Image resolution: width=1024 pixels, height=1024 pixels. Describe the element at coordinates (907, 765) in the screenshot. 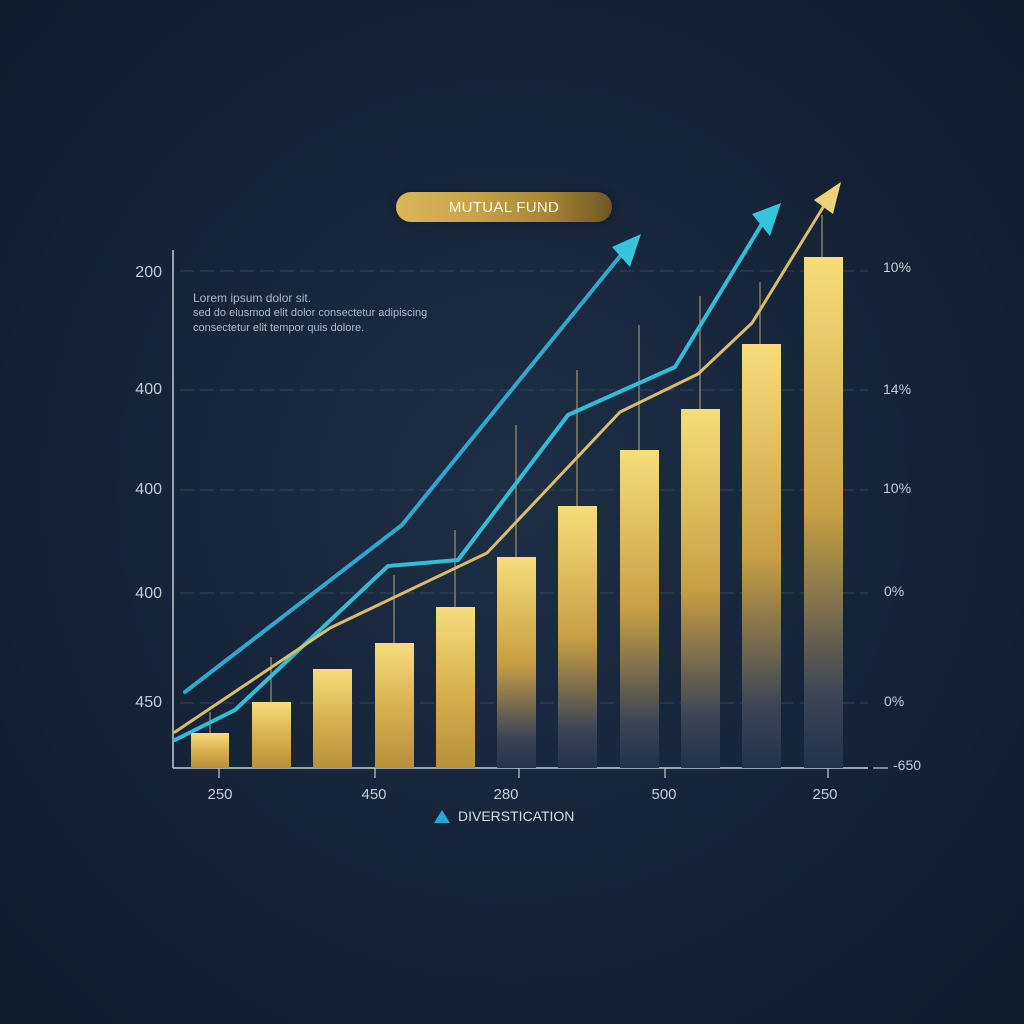

I see `right-axis-label: -650` at that location.